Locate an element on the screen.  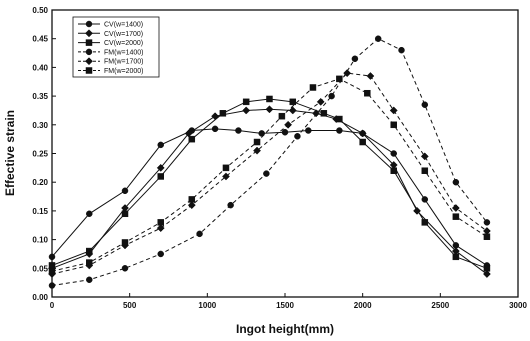
legend-entry: FM(w=2000) is located at coordinates (110, 71).